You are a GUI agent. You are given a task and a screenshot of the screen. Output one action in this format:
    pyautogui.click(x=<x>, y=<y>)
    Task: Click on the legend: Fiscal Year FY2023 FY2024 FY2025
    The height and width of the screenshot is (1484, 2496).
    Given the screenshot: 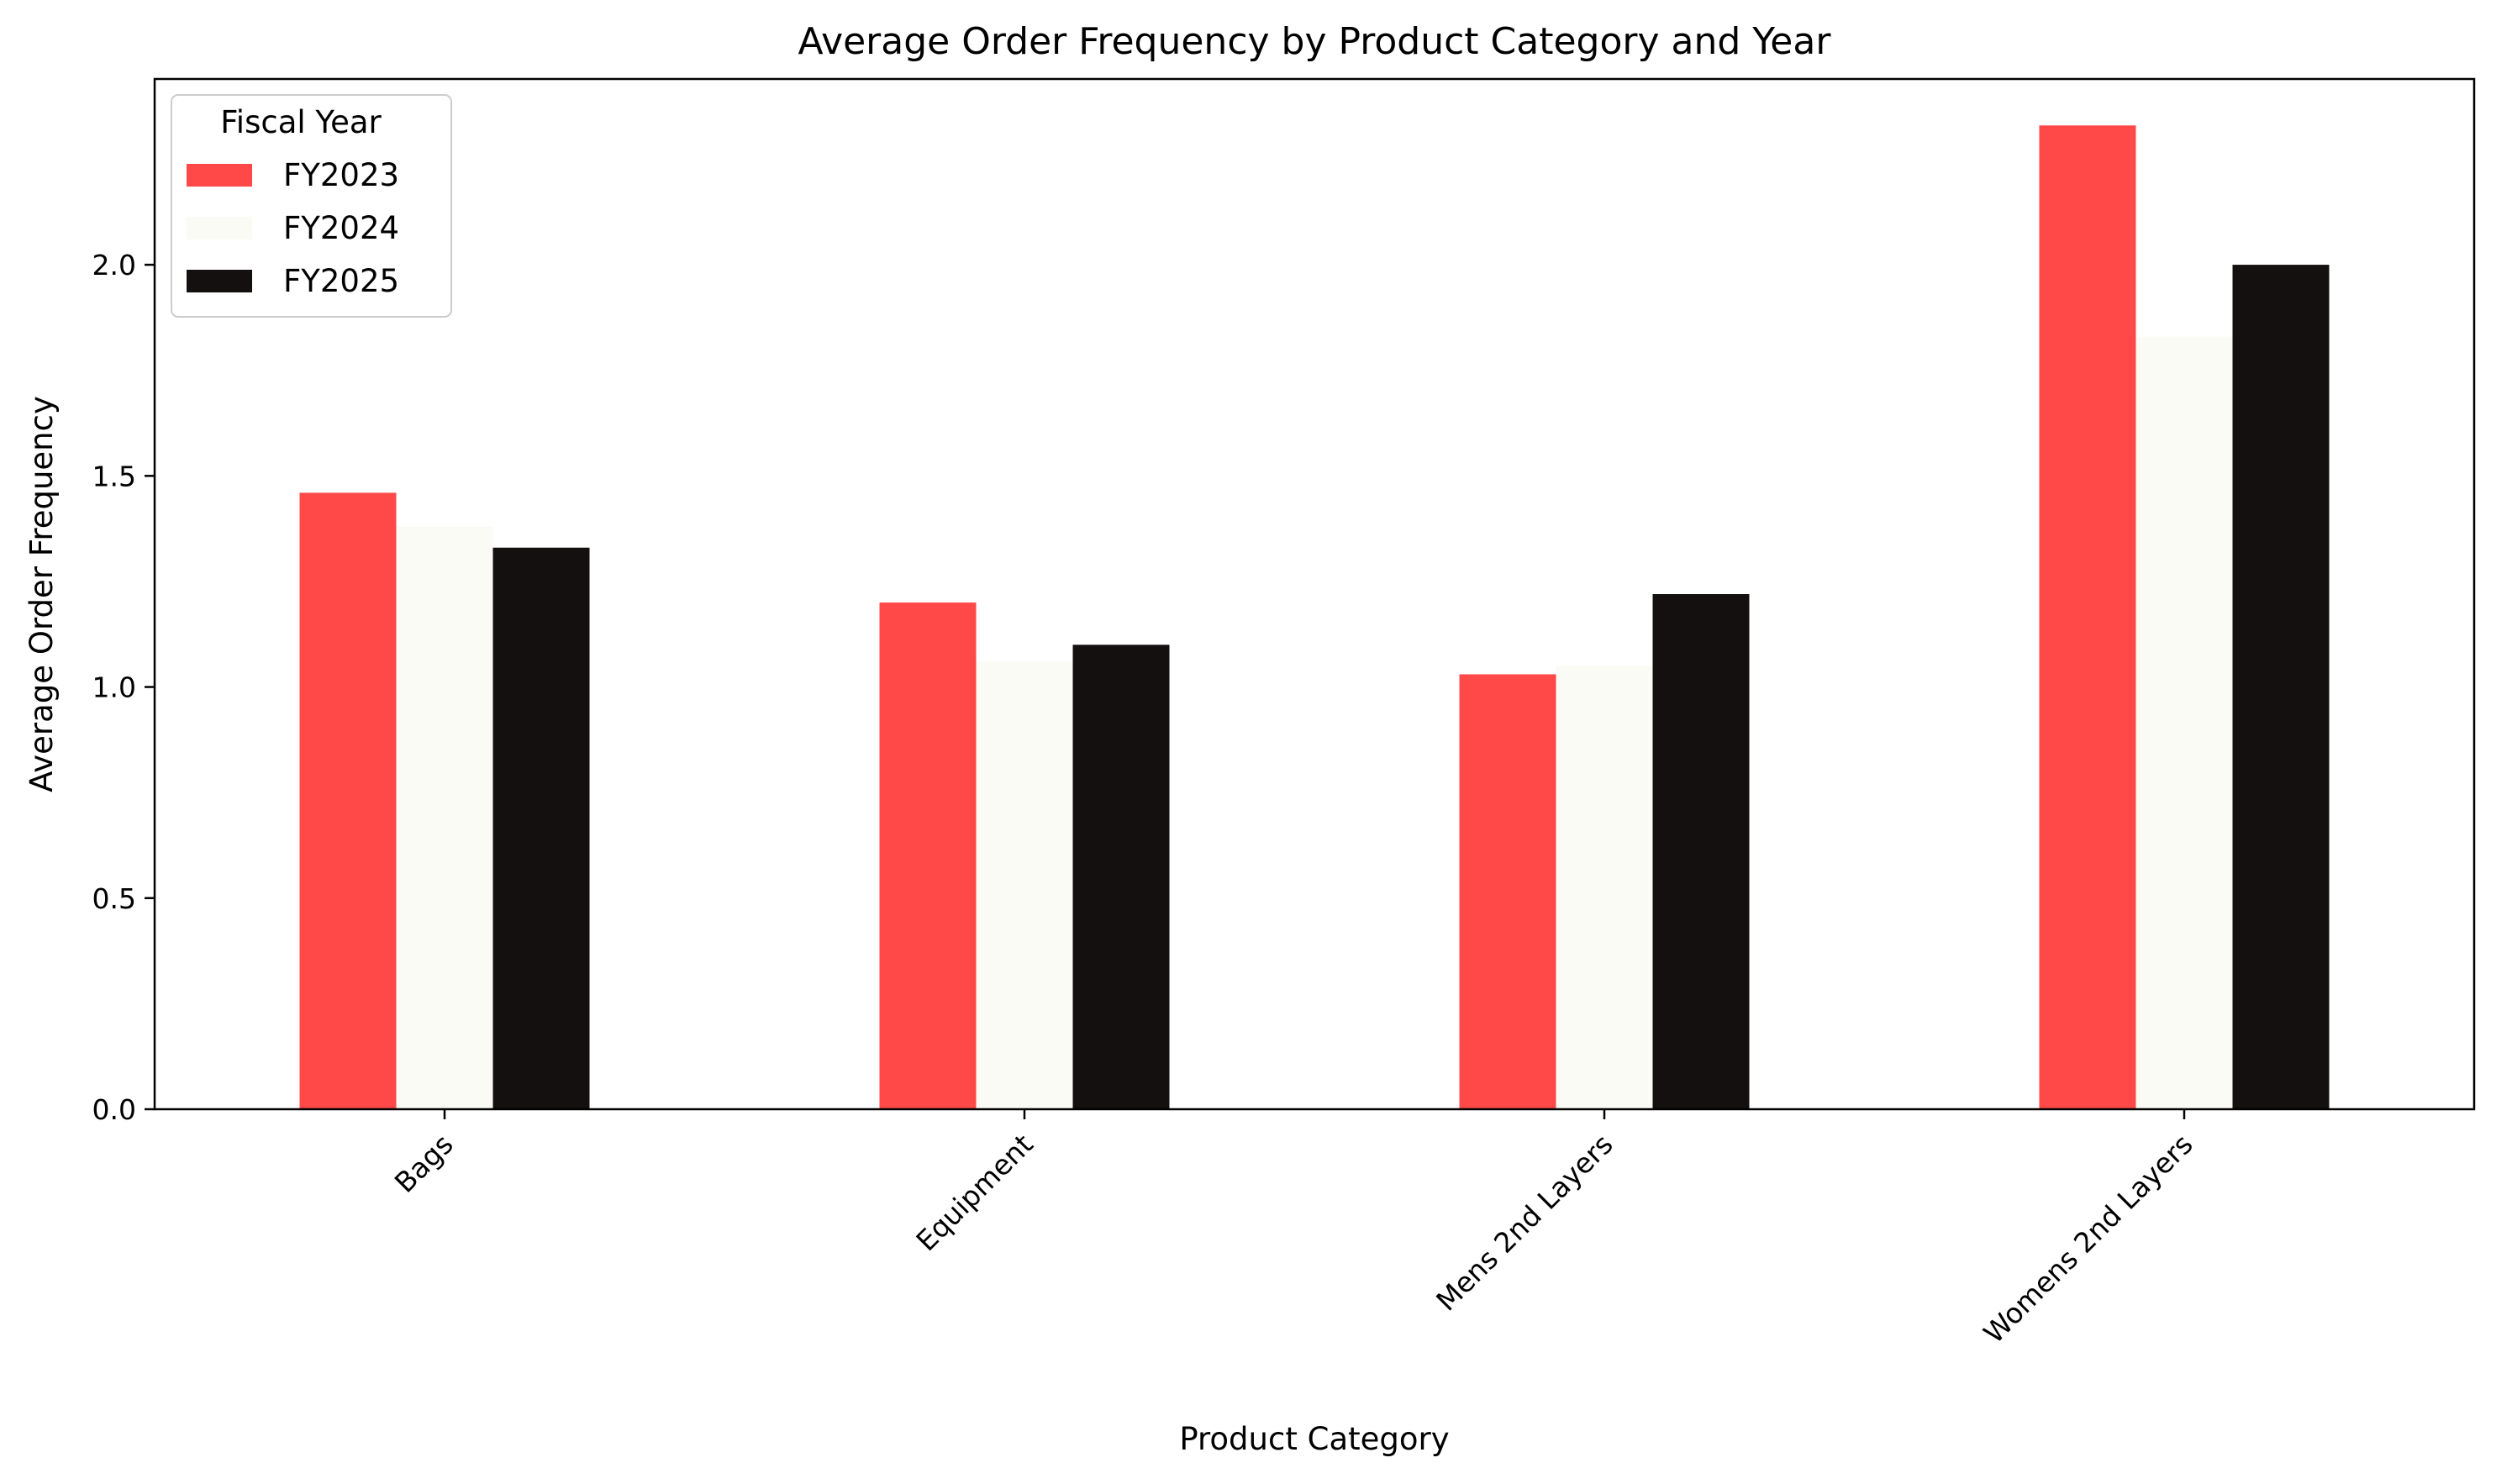 What is the action you would take?
    pyautogui.click(x=311, y=206)
    